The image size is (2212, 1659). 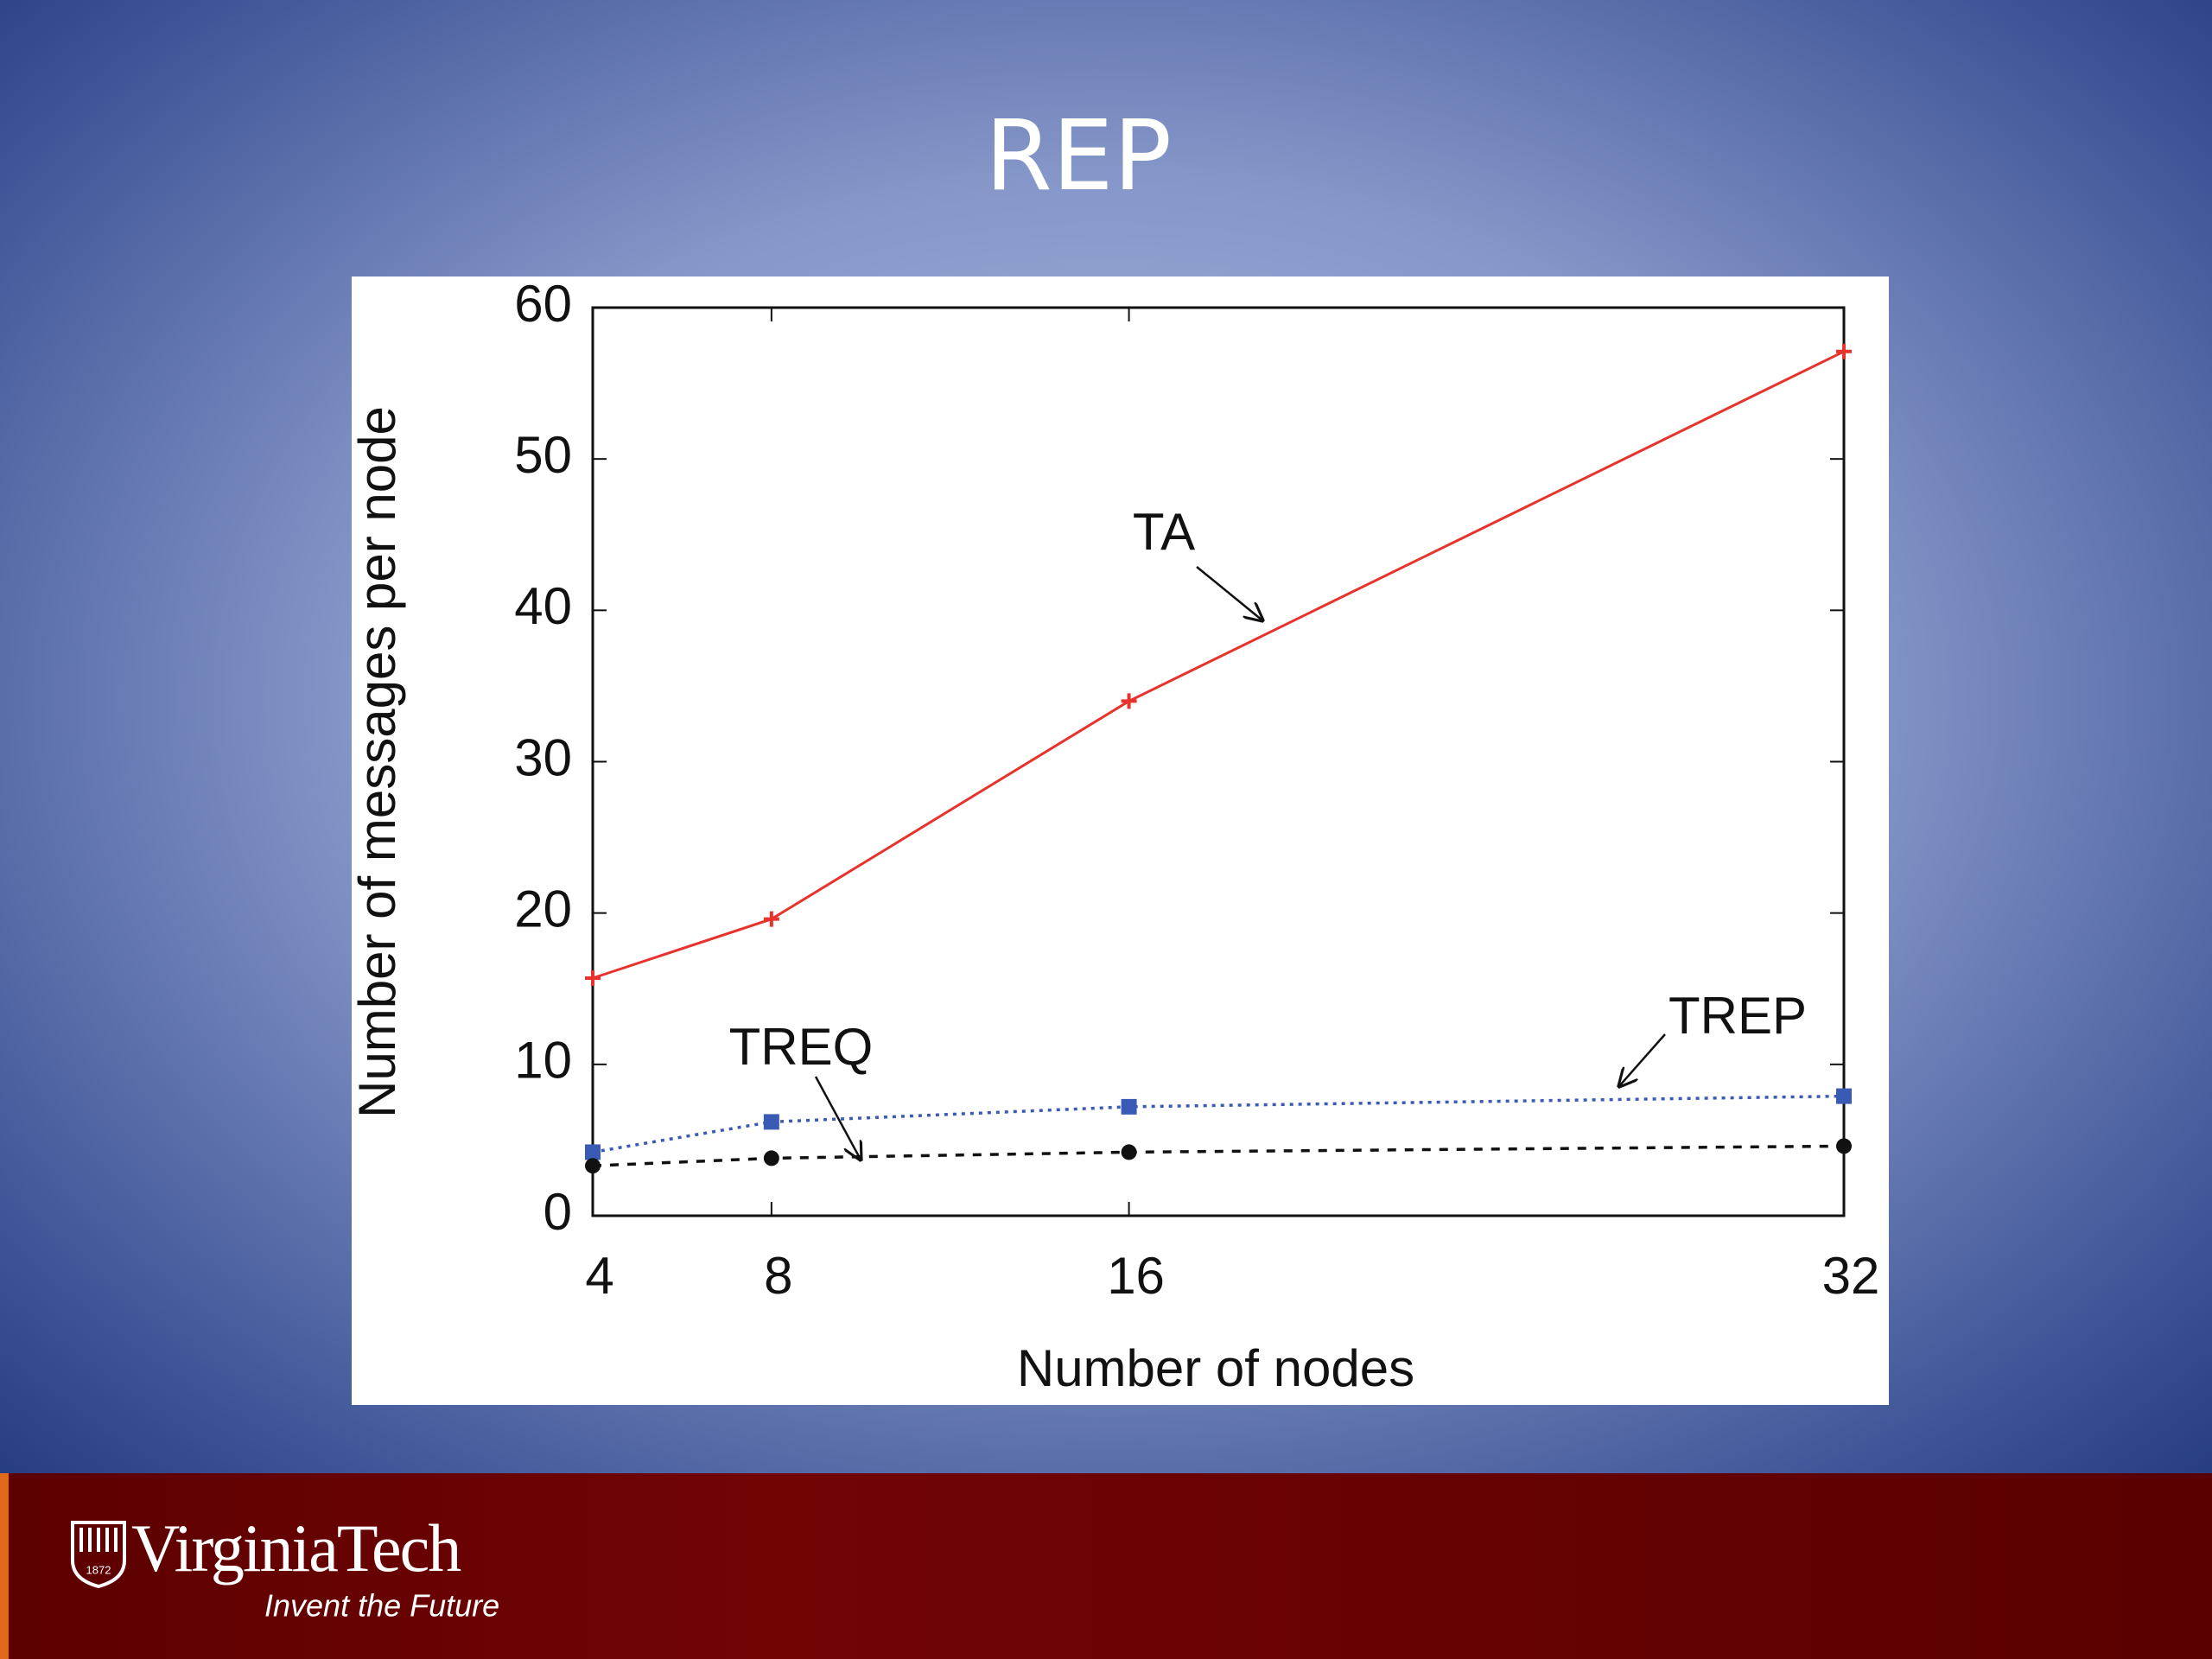 What do you see at coordinates (1164, 532) in the screenshot?
I see `series-label: TA` at bounding box center [1164, 532].